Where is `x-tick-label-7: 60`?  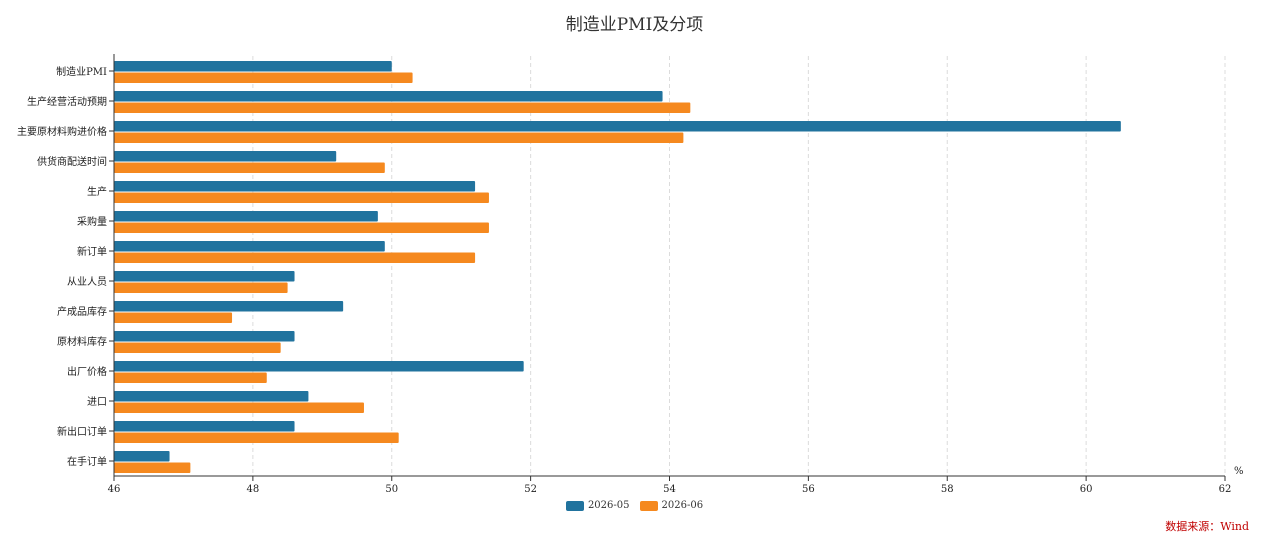 x-tick-label-7: 60 is located at coordinates (1086, 489).